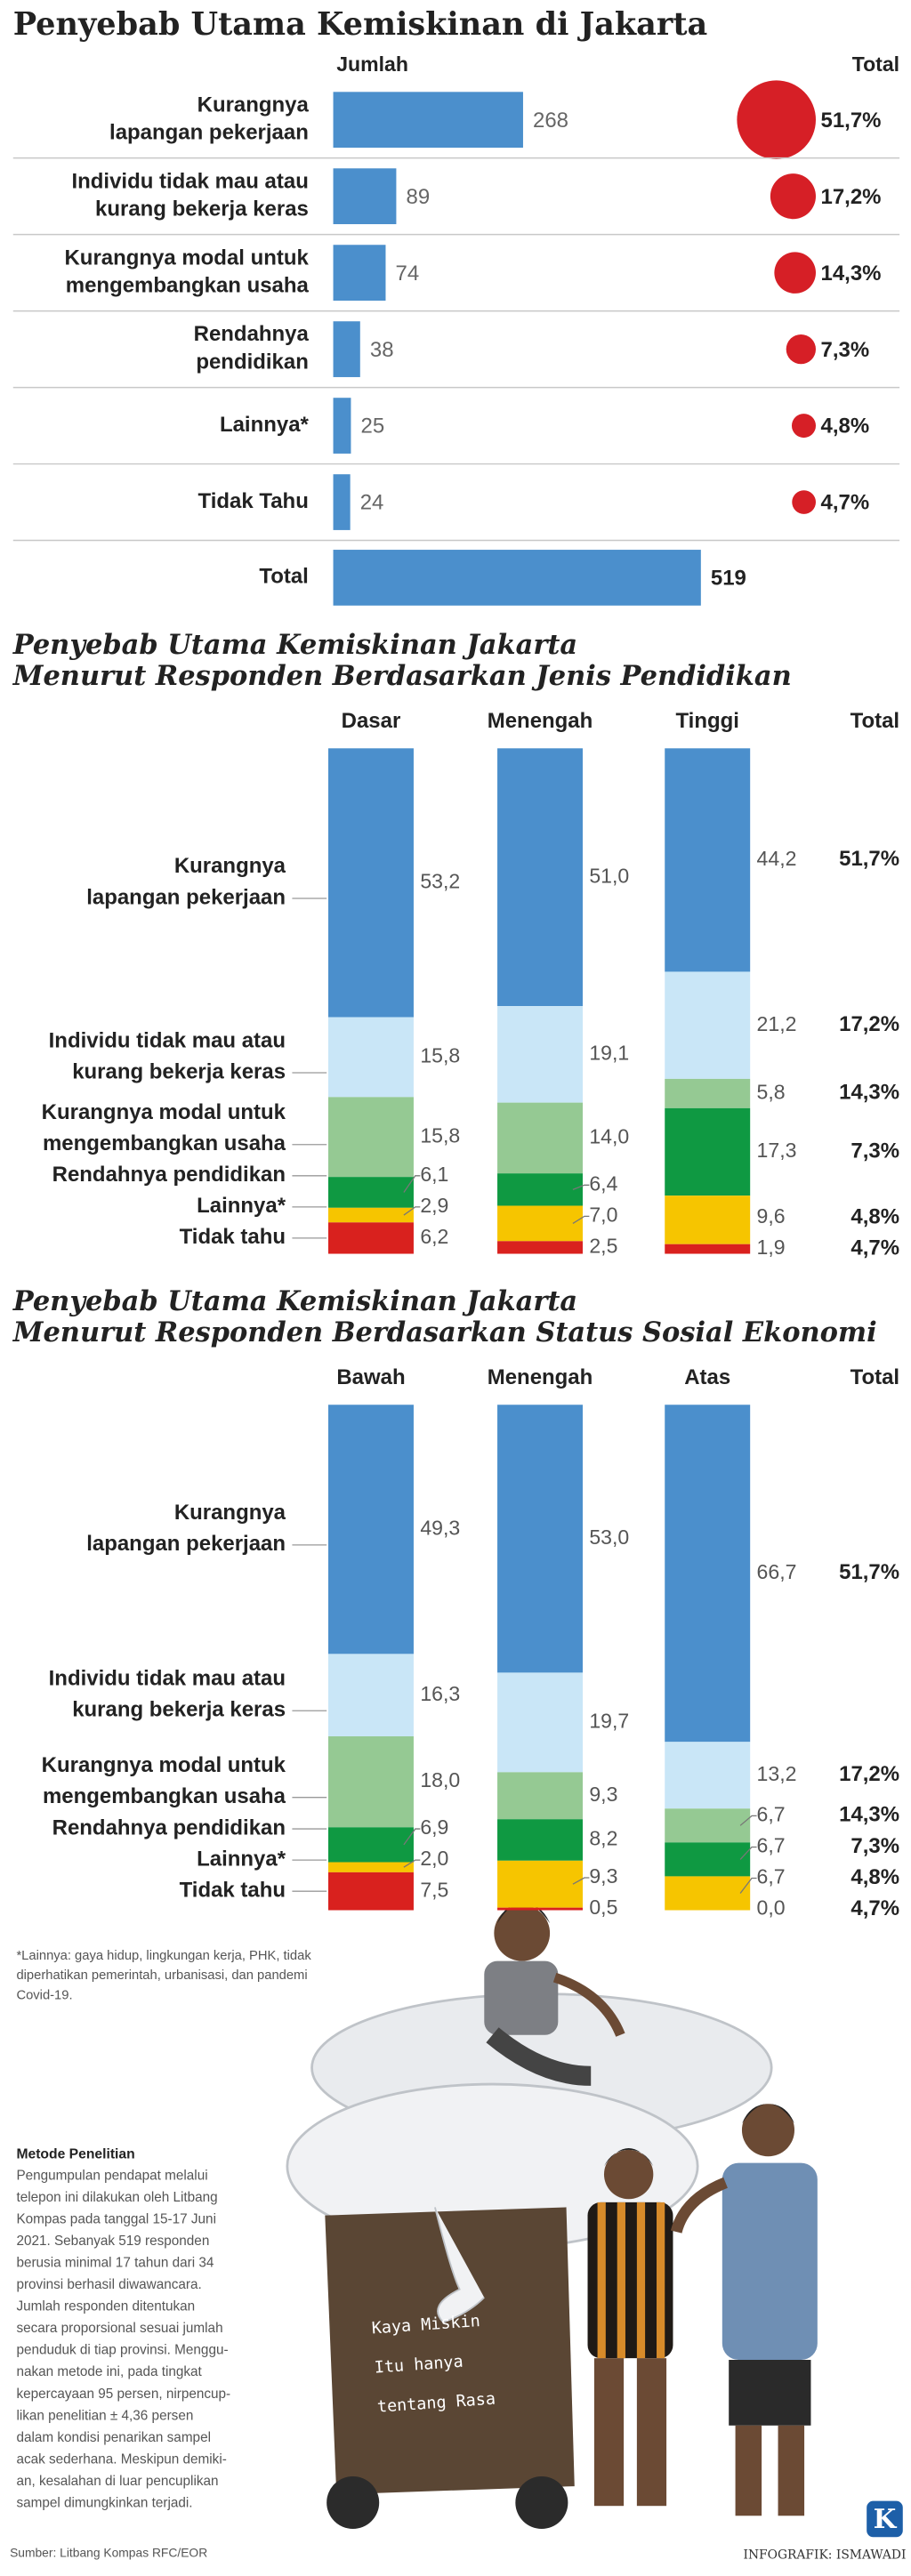 This screenshot has width=911, height=2576. Describe the element at coordinates (418, 197) in the screenshot. I see `value-label: 89` at that location.